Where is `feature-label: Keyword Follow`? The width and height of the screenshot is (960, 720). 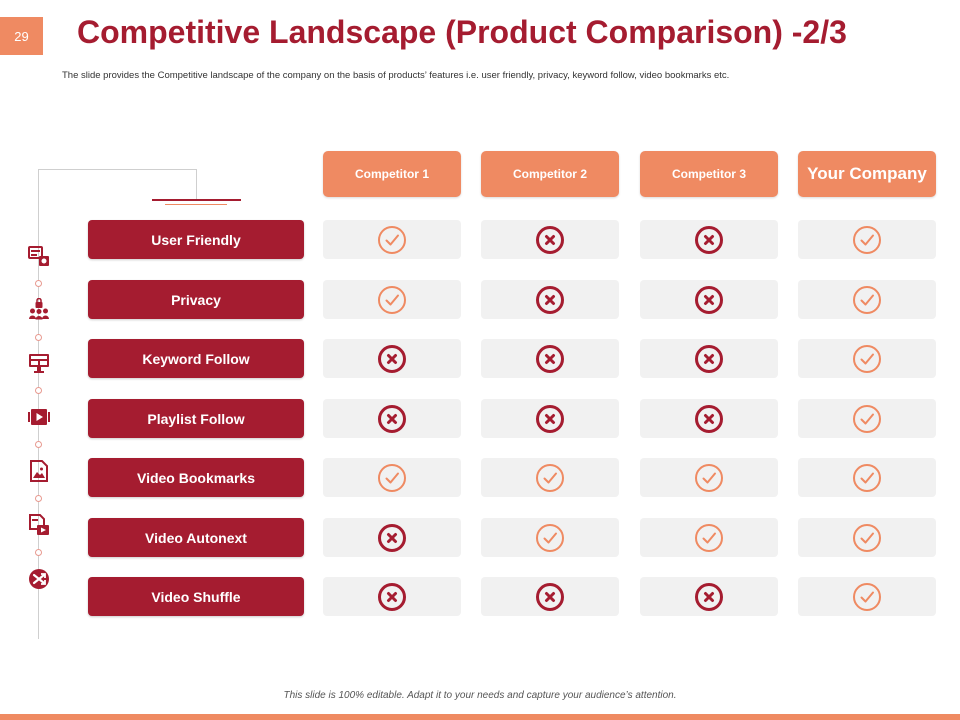 feature-label: Keyword Follow is located at coordinates (196, 358).